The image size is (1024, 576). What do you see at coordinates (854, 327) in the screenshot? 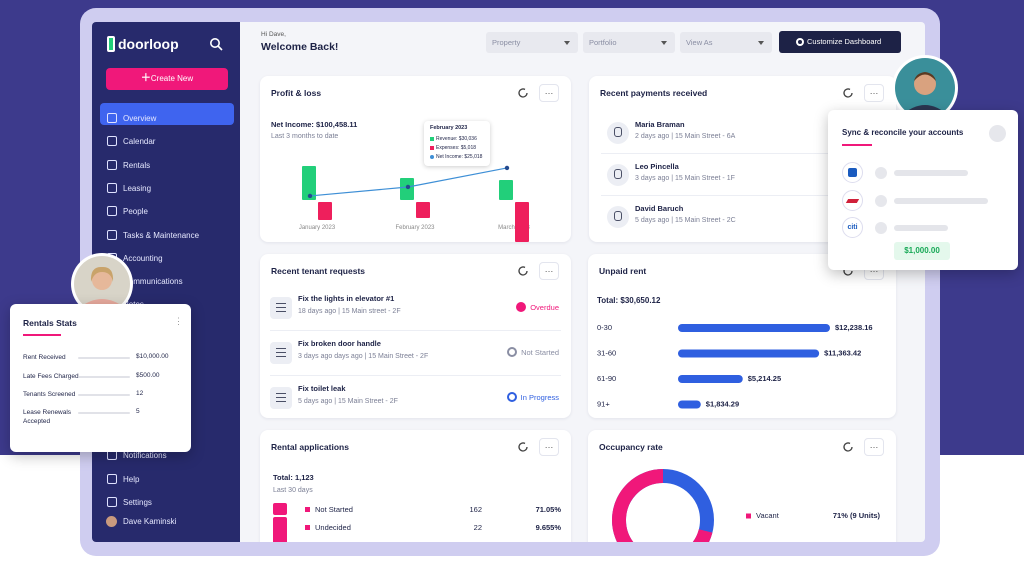
I see `value-label: $12,238.16` at bounding box center [854, 327].